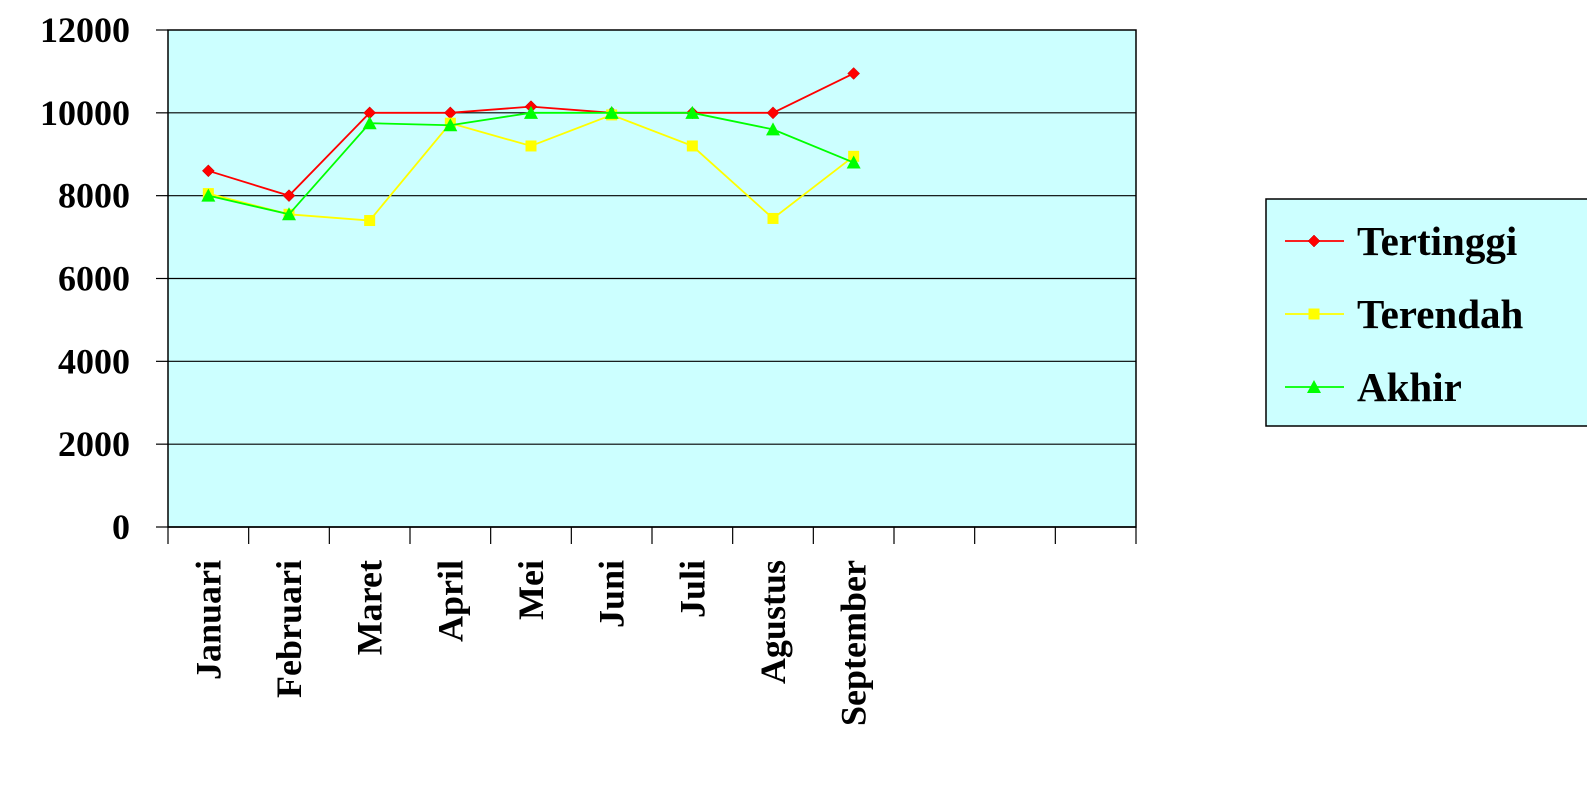 The width and height of the screenshot is (1587, 787). Describe the element at coordinates (208, 620) in the screenshot. I see `x-tick-label: Januari` at that location.